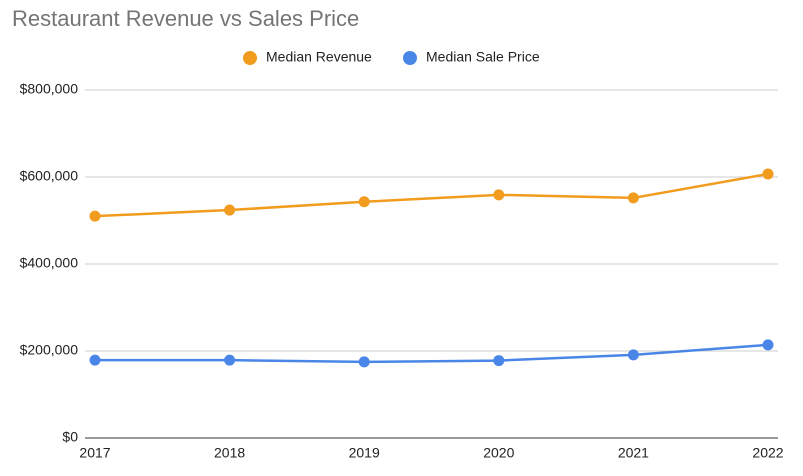 This screenshot has width=803, height=476. I want to click on x-tick-label: 2017, so click(94, 453).